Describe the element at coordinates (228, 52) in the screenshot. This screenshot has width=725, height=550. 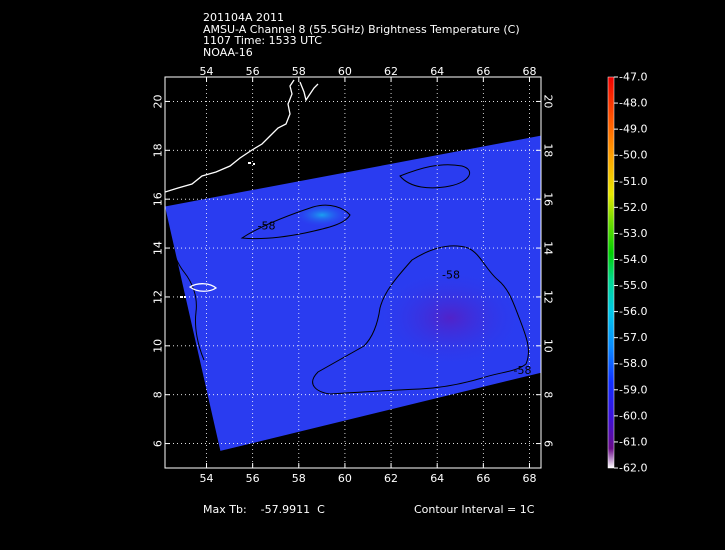
I see `header-line-satellite: NOAA-16` at that location.